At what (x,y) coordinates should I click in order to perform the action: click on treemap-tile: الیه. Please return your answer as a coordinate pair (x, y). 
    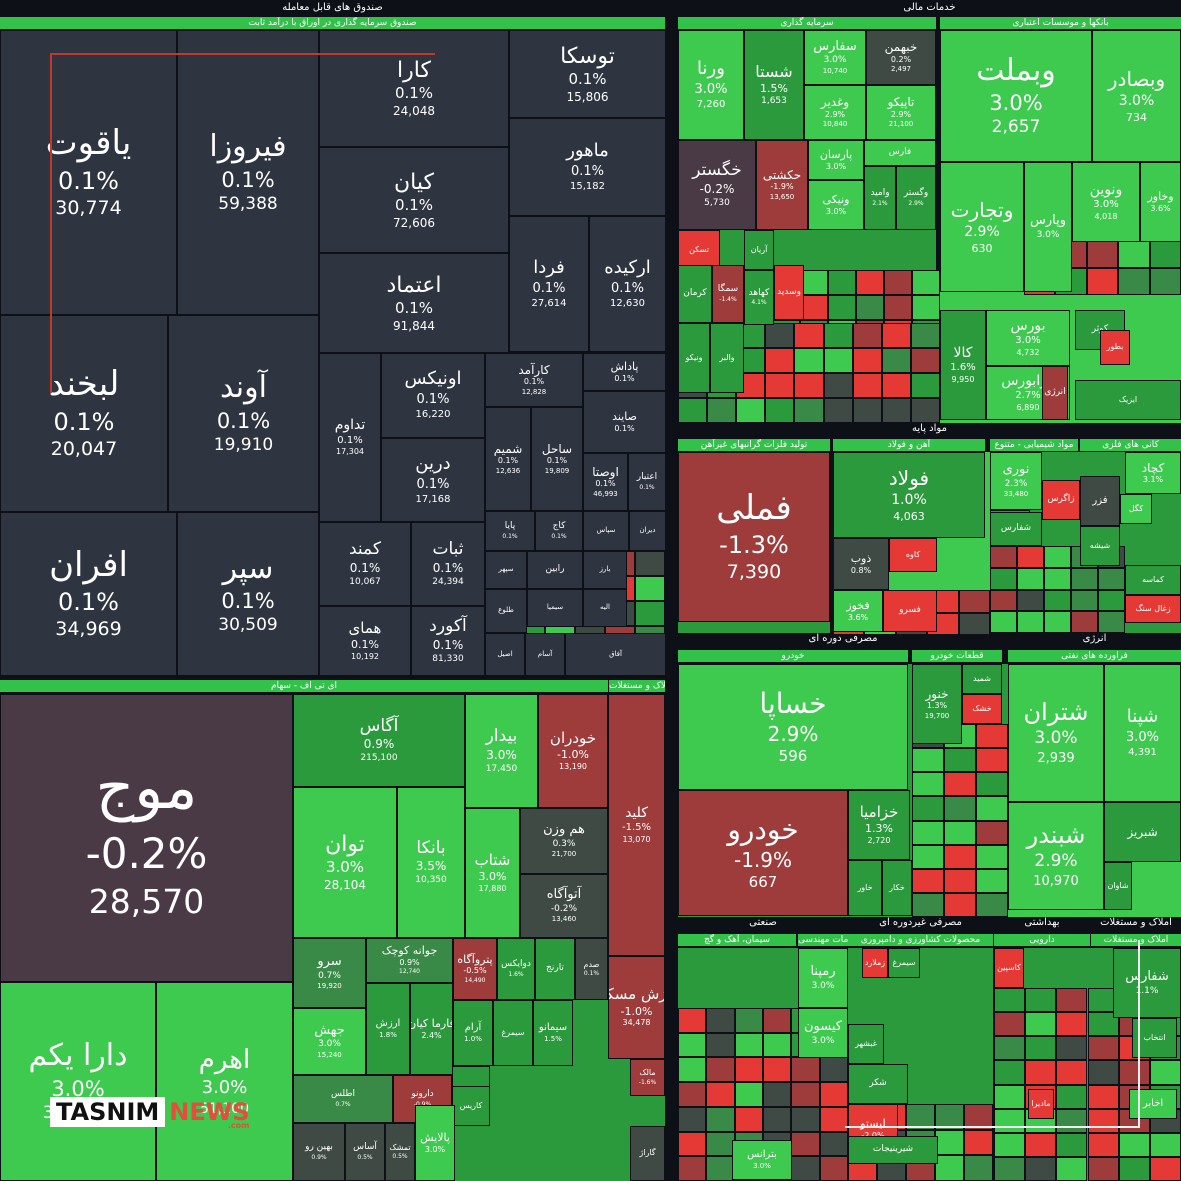
    Looking at the image, I should click on (605, 608).